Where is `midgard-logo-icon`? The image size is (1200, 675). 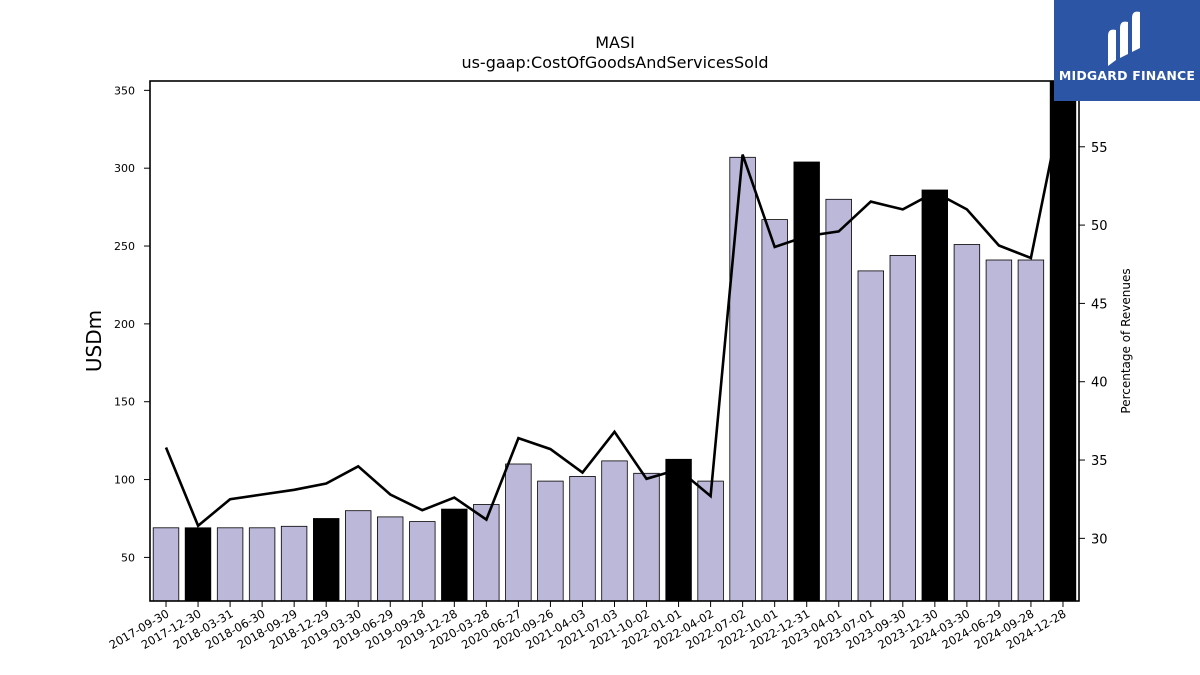 midgard-logo-icon is located at coordinates (1124, 39).